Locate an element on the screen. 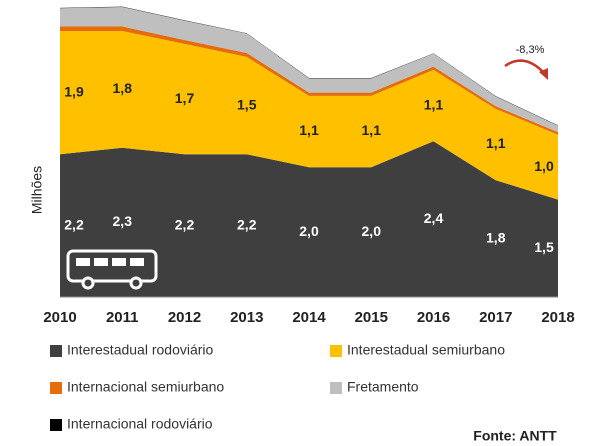  x-tick-label: 2013 is located at coordinates (246, 317).